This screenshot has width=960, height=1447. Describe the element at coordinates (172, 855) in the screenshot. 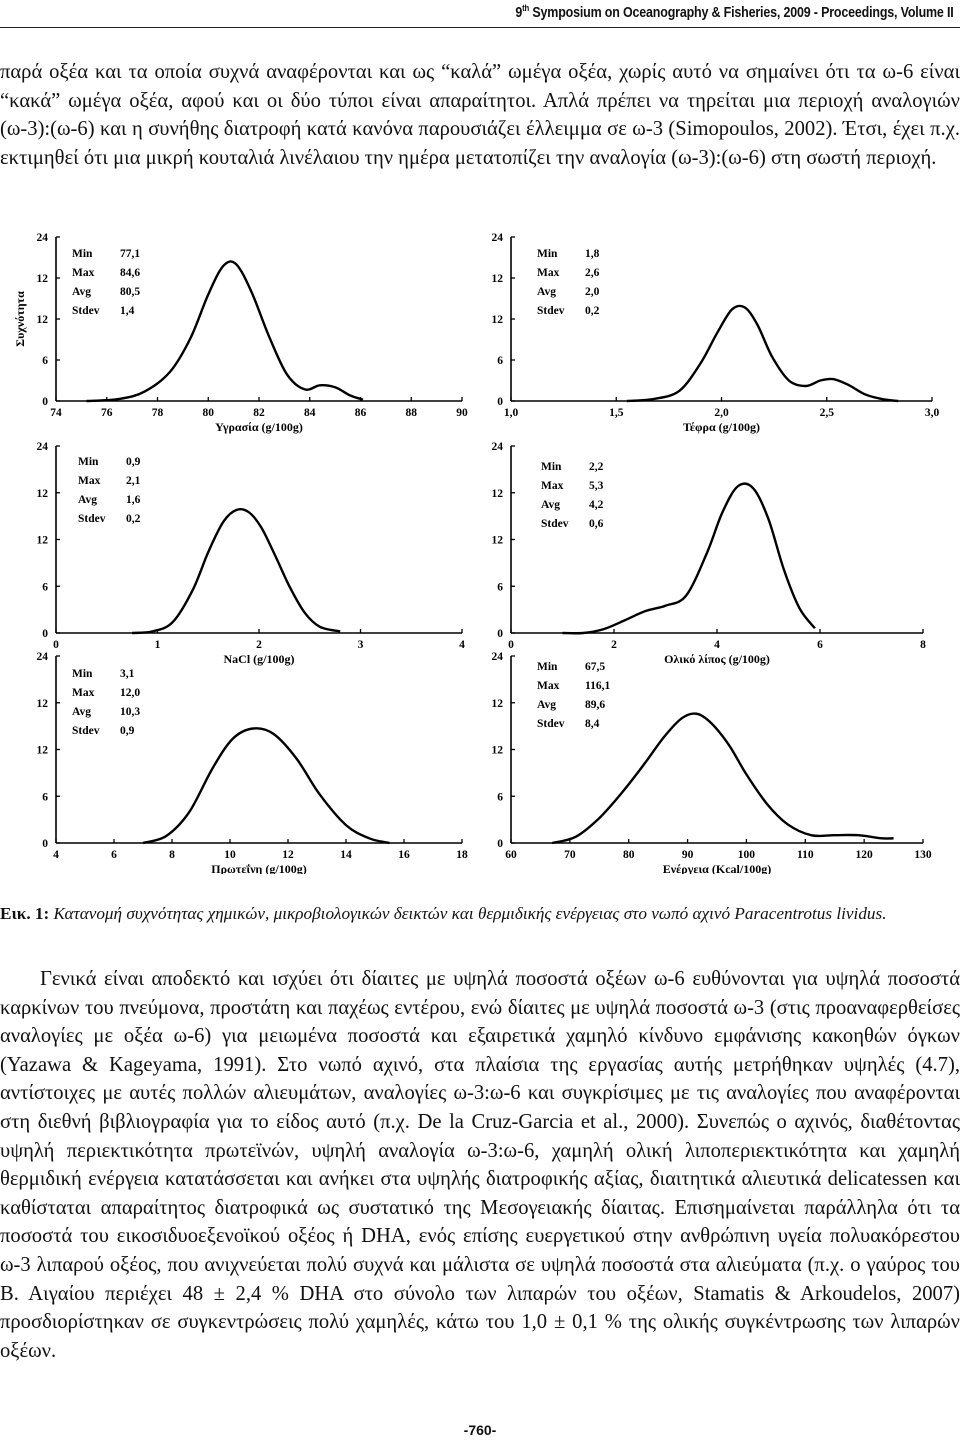

I see `x-tick-label: 8` at that location.